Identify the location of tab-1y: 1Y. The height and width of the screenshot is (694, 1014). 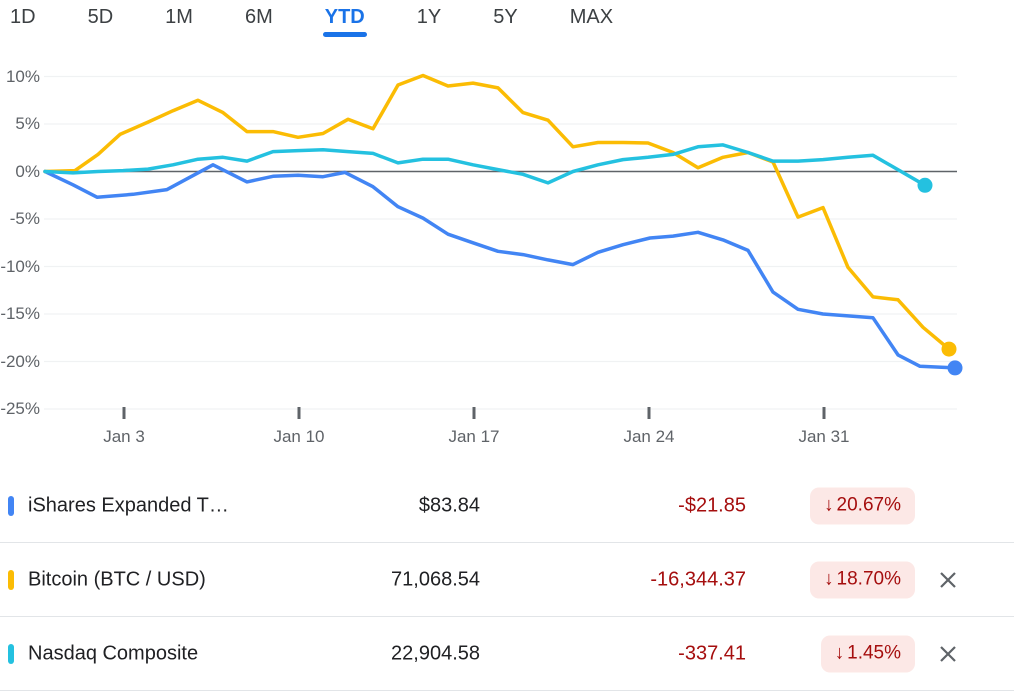
(429, 17).